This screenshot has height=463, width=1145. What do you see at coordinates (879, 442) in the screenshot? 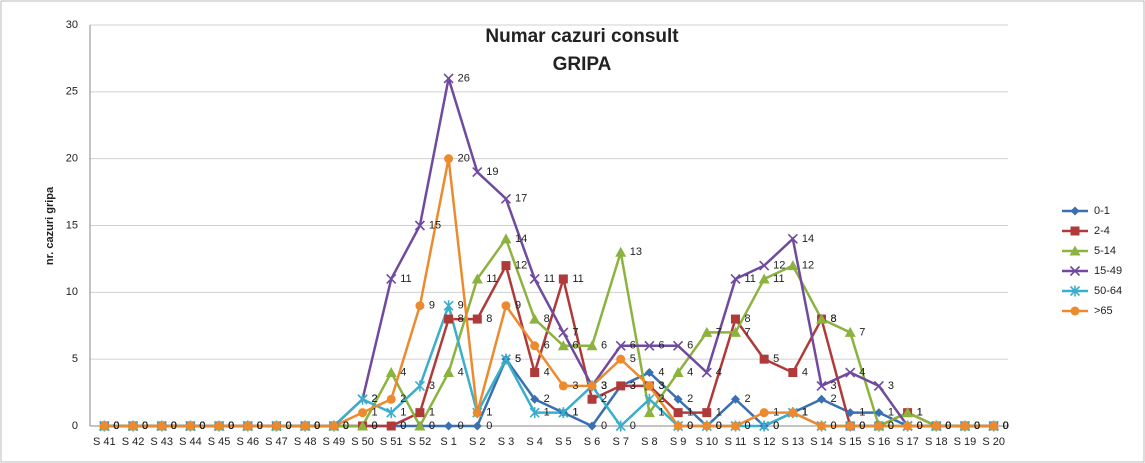
I see `x-tick-label: S 16` at bounding box center [879, 442].